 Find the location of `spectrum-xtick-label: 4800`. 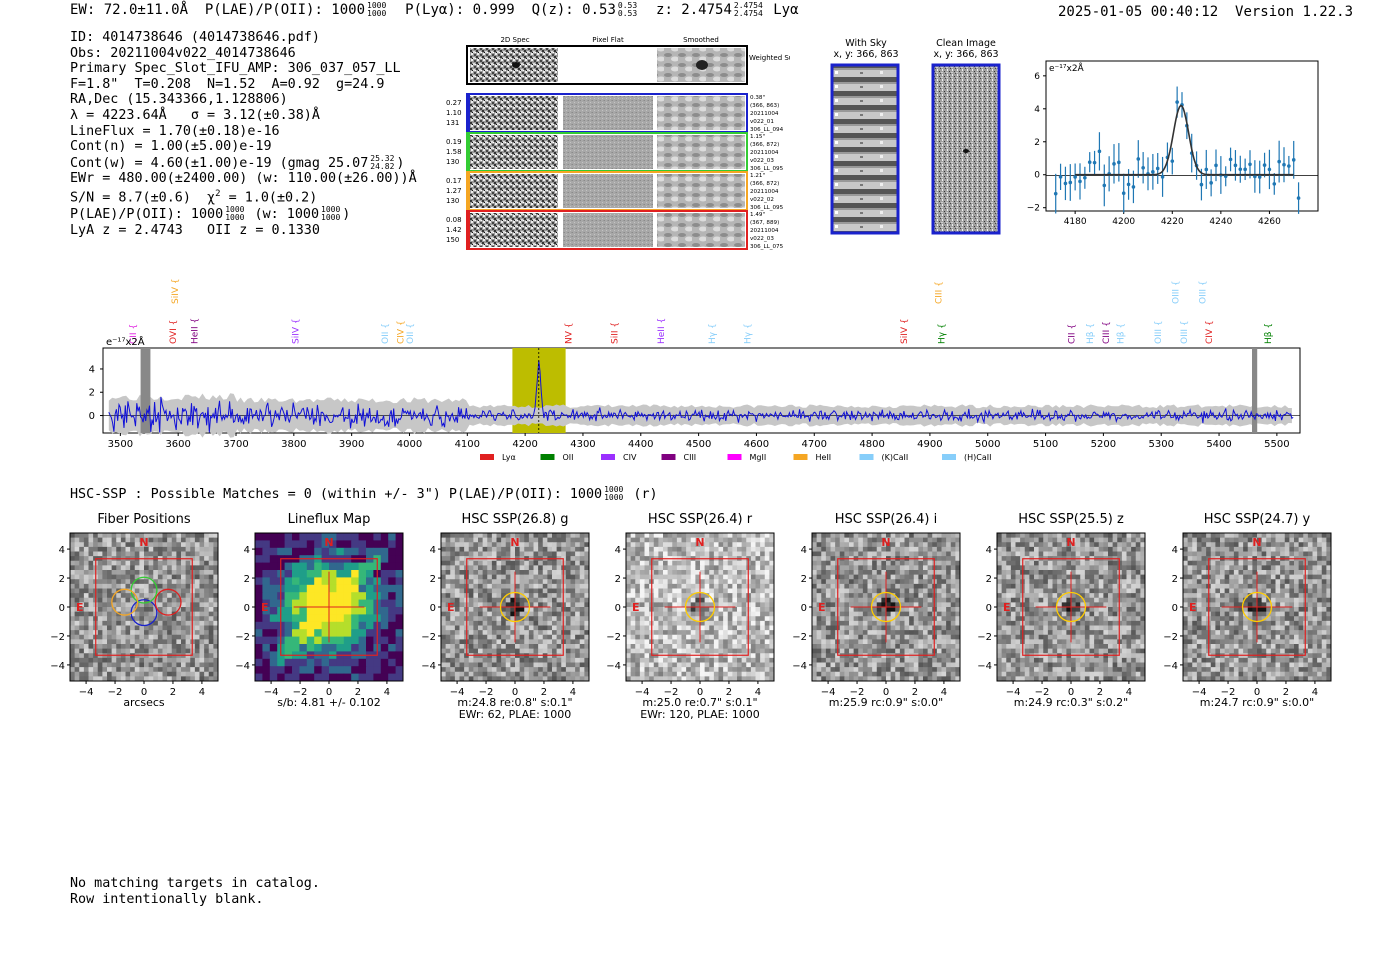

spectrum-xtick-label: 4800 is located at coordinates (871, 444).